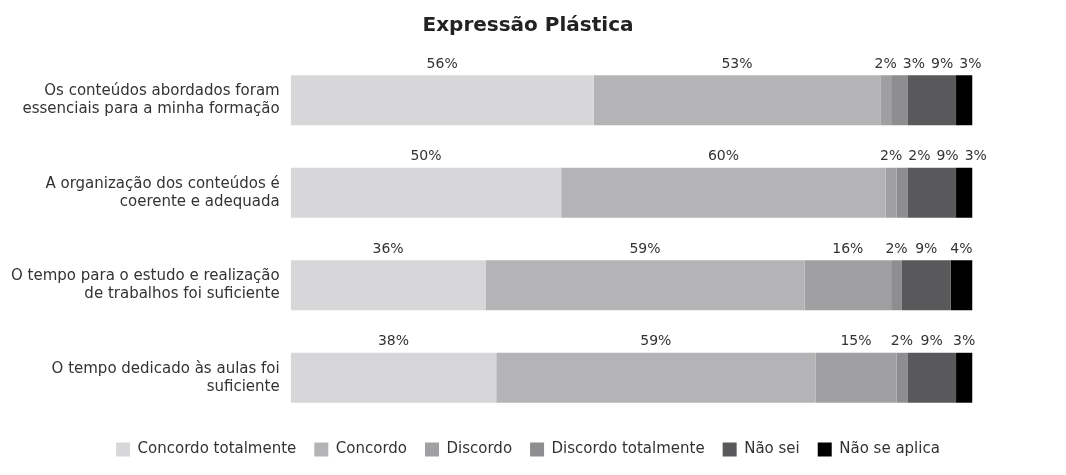  Describe the element at coordinates (388, 247) in the screenshot. I see `data-label: 36%` at that location.